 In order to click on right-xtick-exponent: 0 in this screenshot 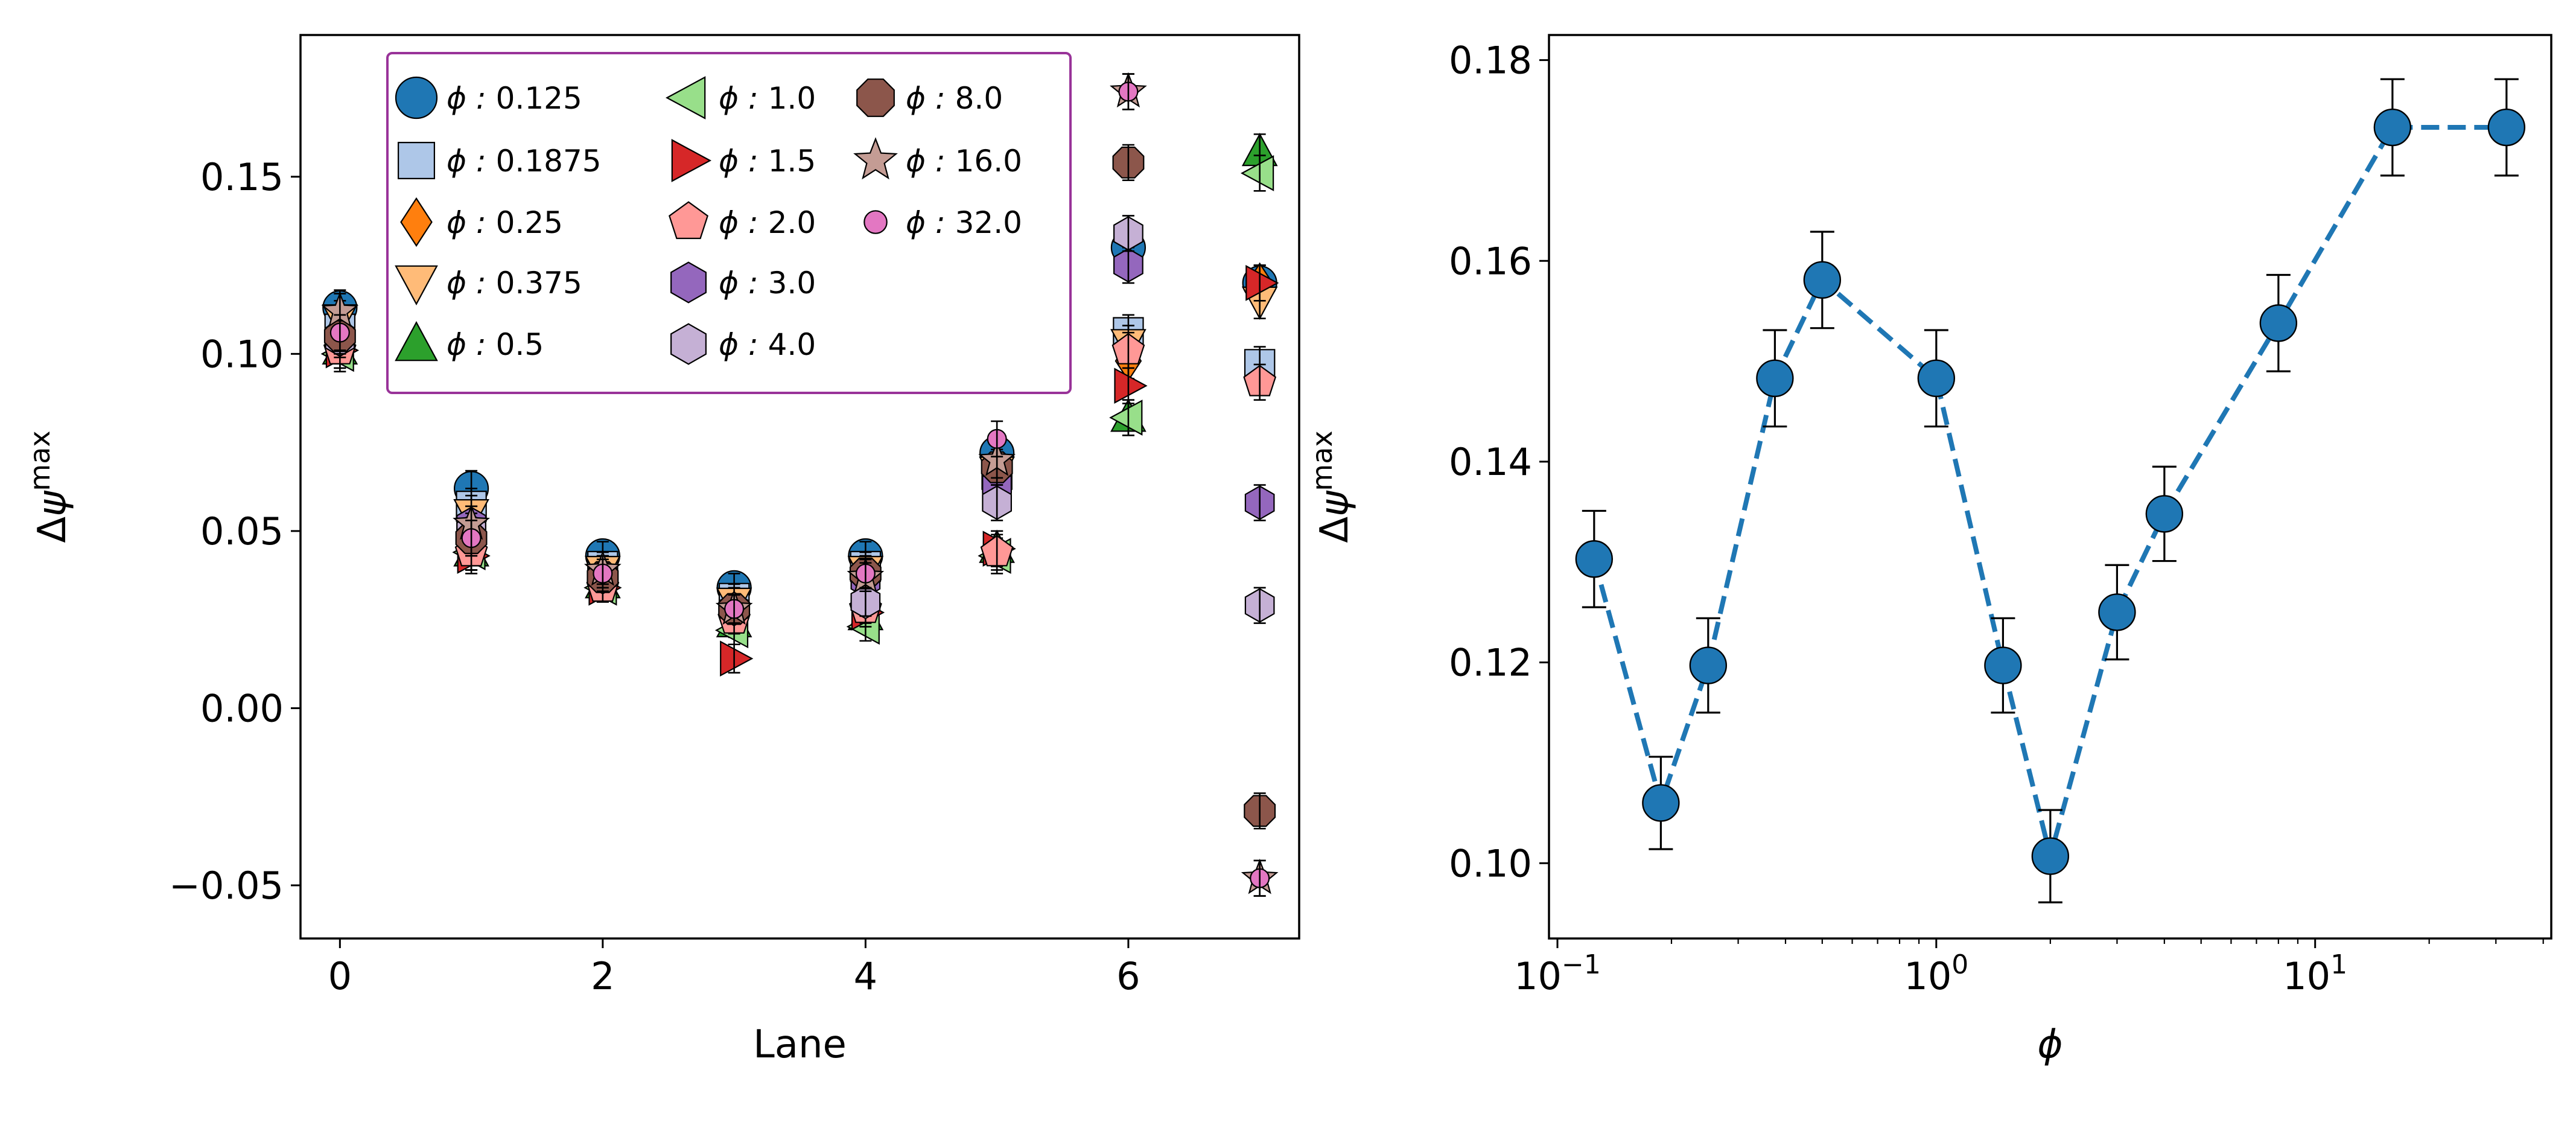, I will do `click(1960, 964)`.